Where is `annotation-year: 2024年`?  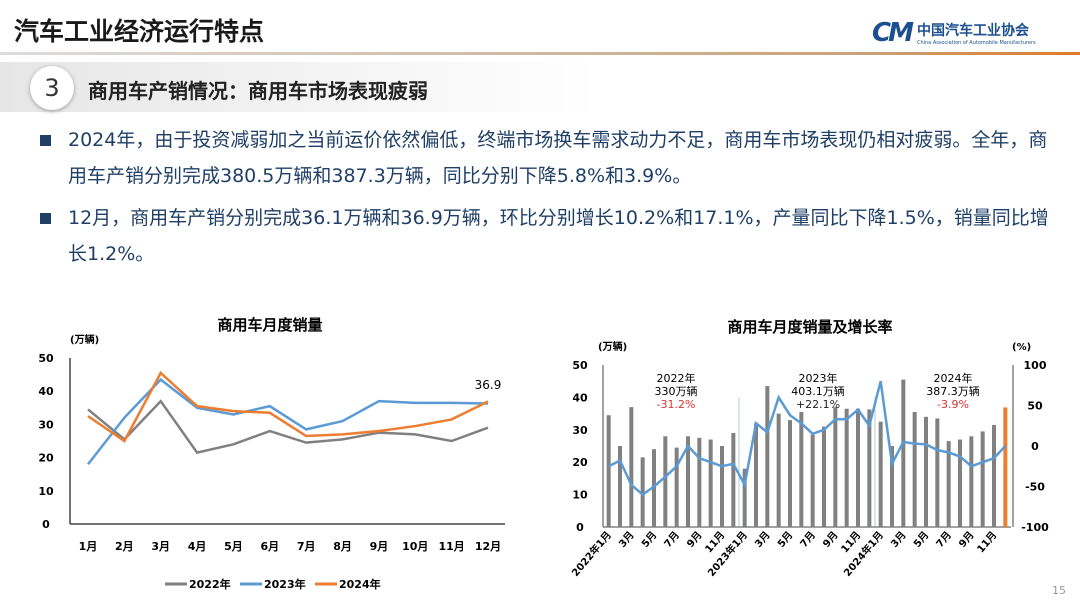
annotation-year: 2024年 is located at coordinates (953, 378).